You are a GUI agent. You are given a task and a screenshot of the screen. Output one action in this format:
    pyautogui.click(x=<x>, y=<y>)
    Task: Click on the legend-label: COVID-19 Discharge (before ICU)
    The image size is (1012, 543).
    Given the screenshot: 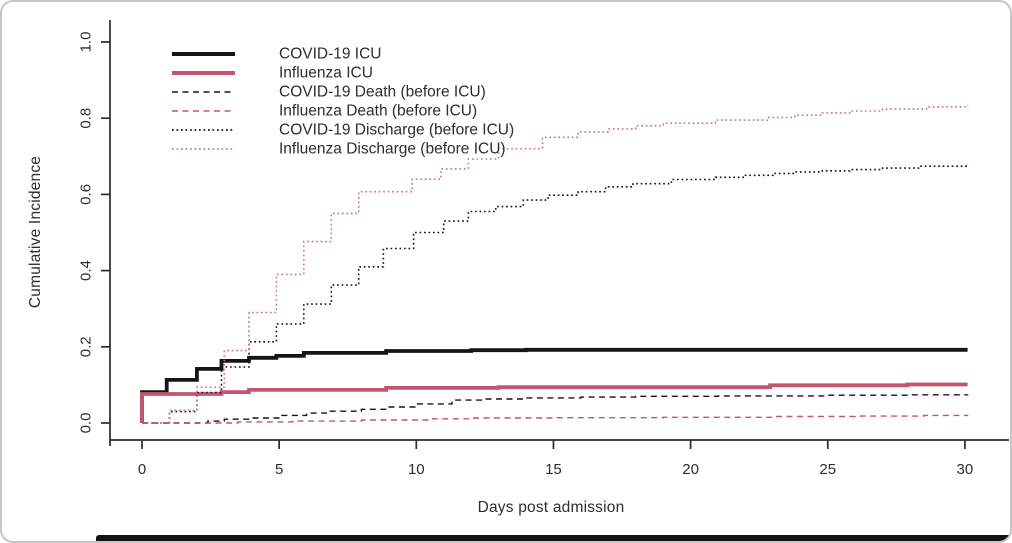 What is the action you would take?
    pyautogui.click(x=396, y=130)
    